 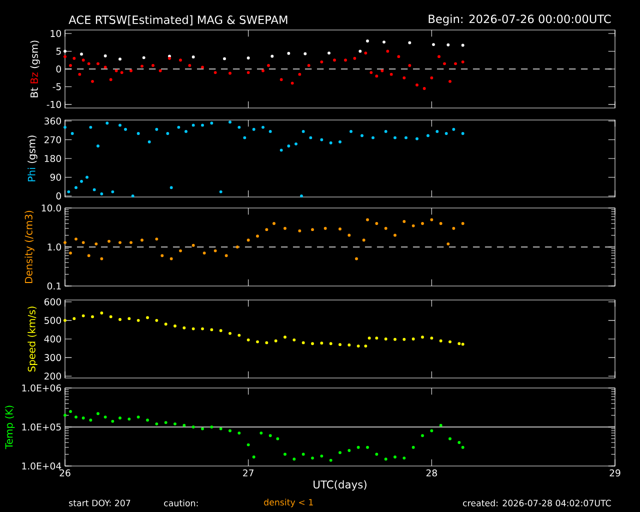 I want to click on y-tick-label: 200, so click(x=52, y=376).